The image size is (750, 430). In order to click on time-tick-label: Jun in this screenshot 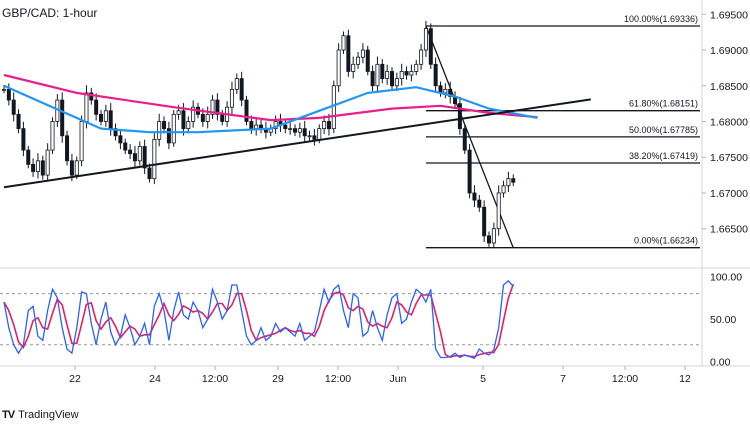, I will do `click(398, 379)`.